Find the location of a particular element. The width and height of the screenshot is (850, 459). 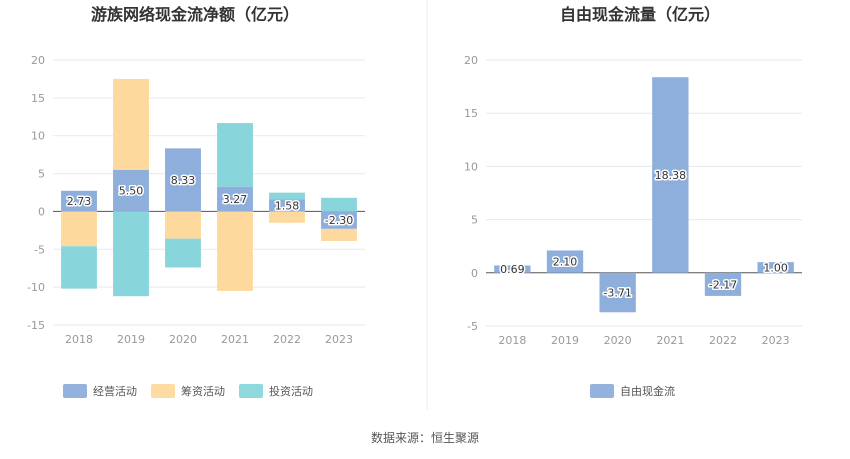

data-label: 3.27 is located at coordinates (235, 199).